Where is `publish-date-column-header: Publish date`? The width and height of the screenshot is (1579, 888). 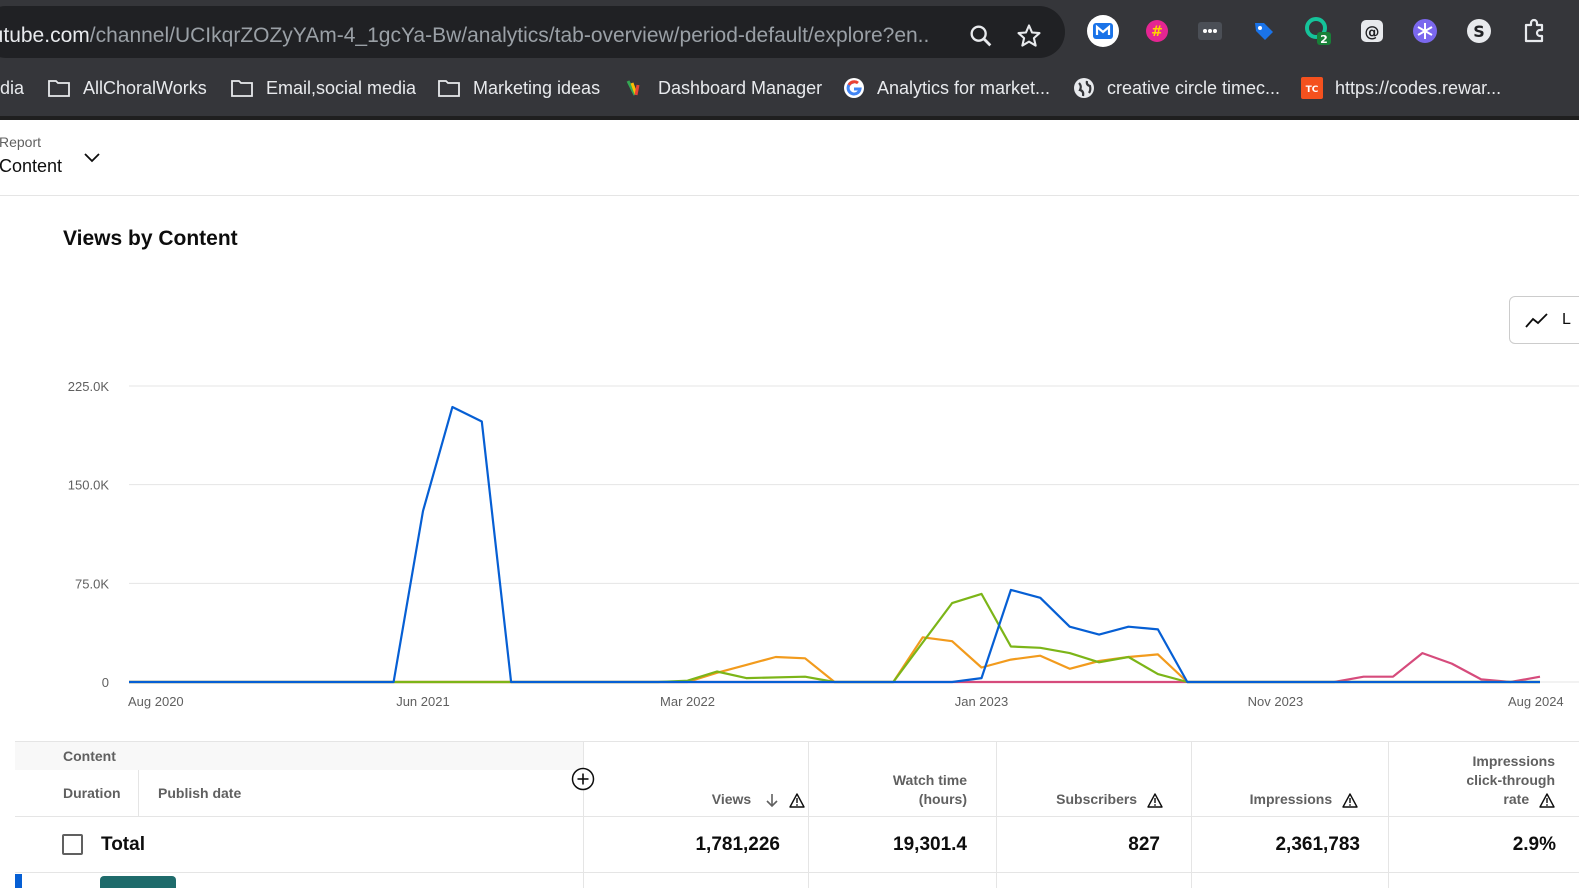 publish-date-column-header: Publish date is located at coordinates (200, 793).